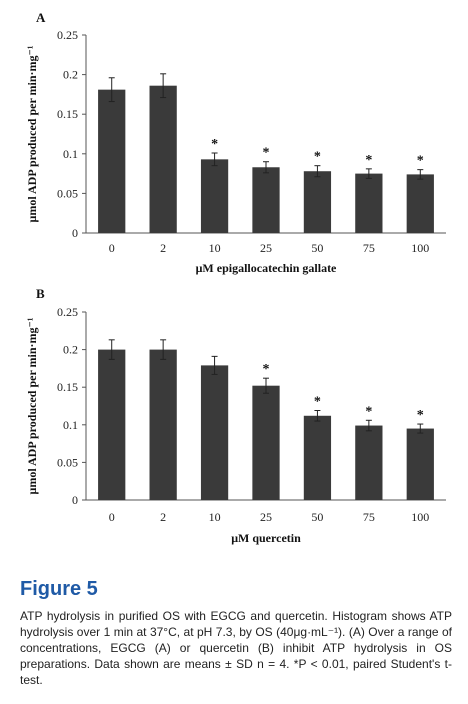 The height and width of the screenshot is (704, 468). I want to click on panel-label: B, so click(40, 293).